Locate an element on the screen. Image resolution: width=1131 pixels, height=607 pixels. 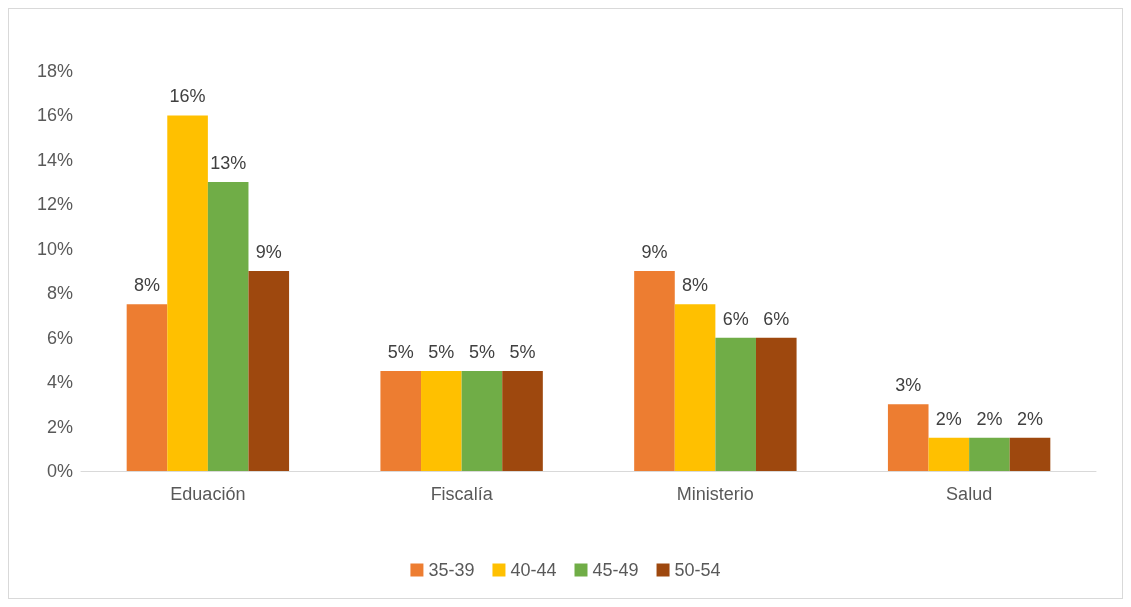
y-tick-label: 18% is located at coordinates (54, 71).